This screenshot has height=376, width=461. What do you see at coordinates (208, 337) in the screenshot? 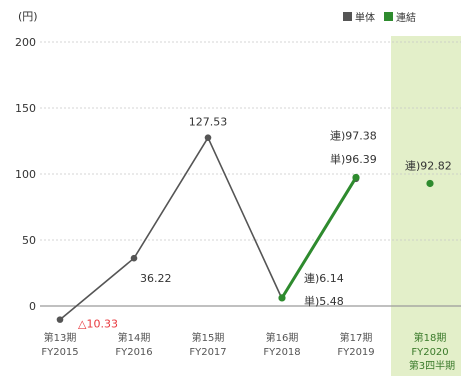
I see `x-tick-period-2: 第15期` at bounding box center [208, 337].